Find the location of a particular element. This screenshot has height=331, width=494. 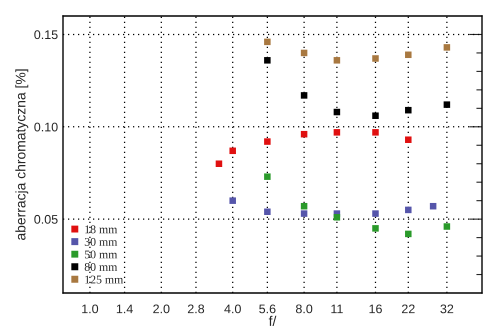

x-tick-label: 2.0 is located at coordinates (161, 309).